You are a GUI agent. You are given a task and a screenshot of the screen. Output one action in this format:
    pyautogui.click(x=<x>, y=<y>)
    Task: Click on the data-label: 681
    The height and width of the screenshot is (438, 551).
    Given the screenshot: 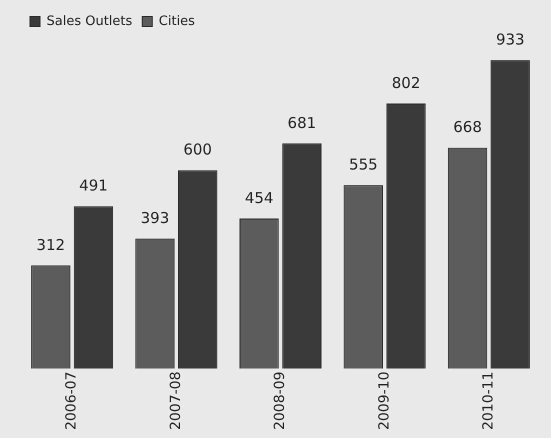 What is the action you would take?
    pyautogui.click(x=302, y=123)
    